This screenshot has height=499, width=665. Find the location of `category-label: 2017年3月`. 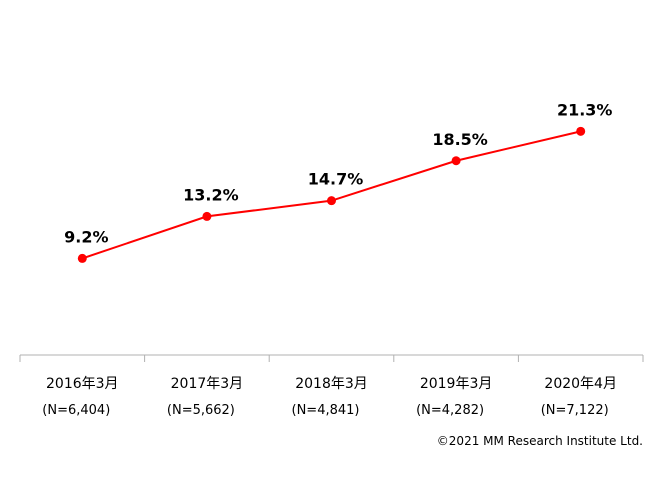

category-label: 2017年3月 is located at coordinates (207, 384).